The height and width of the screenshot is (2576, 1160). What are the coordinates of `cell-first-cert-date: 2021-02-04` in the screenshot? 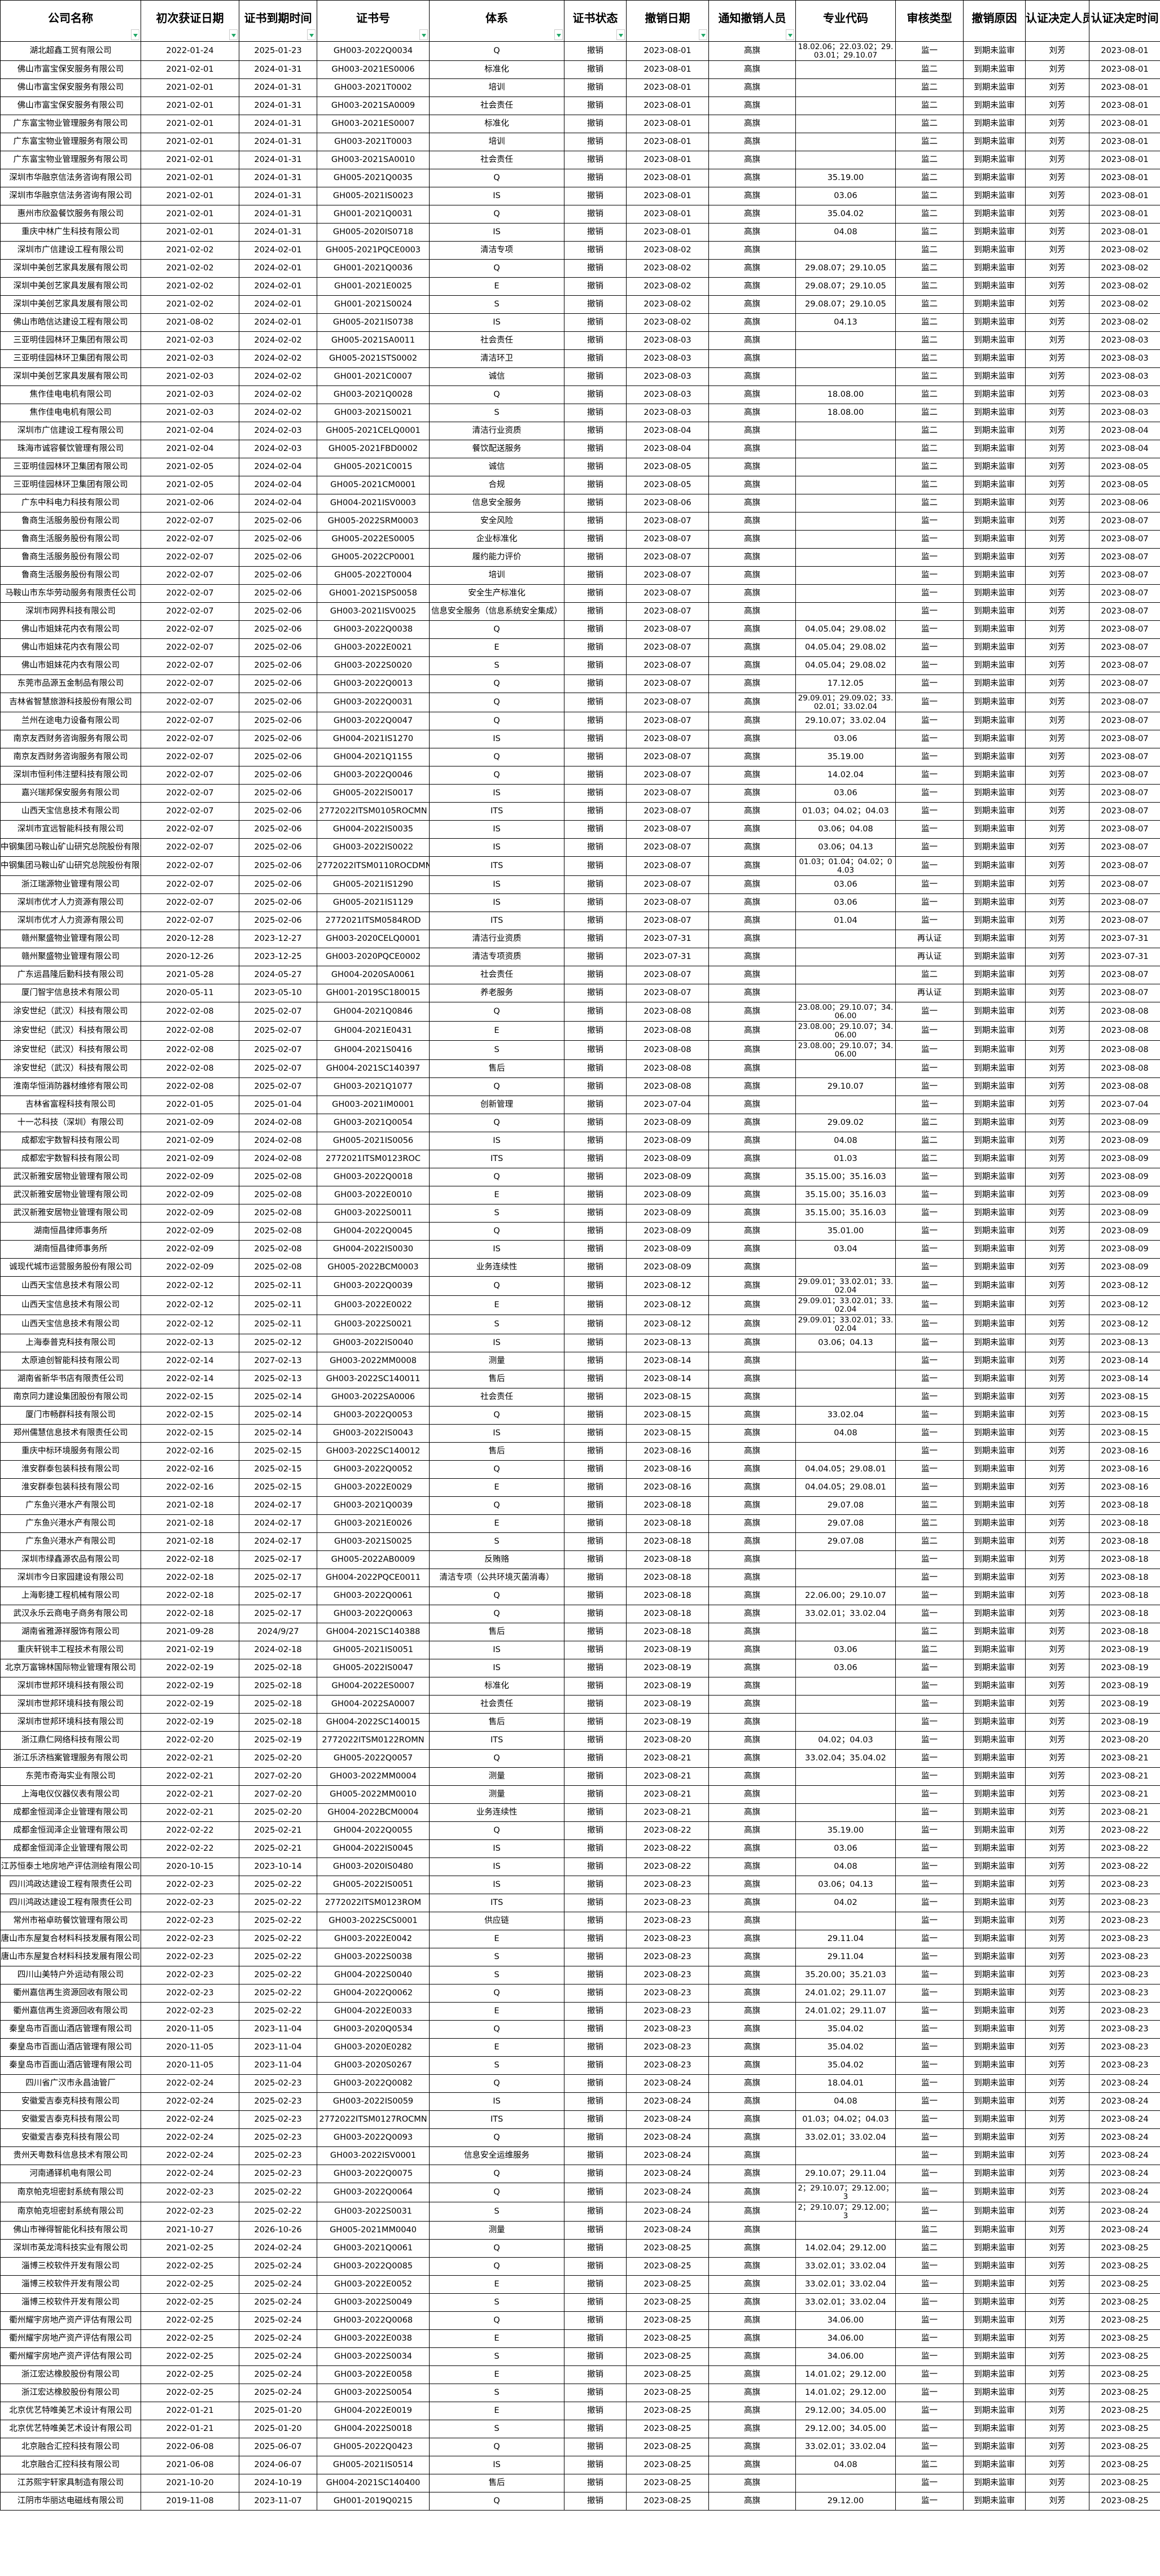 It's located at (190, 431).